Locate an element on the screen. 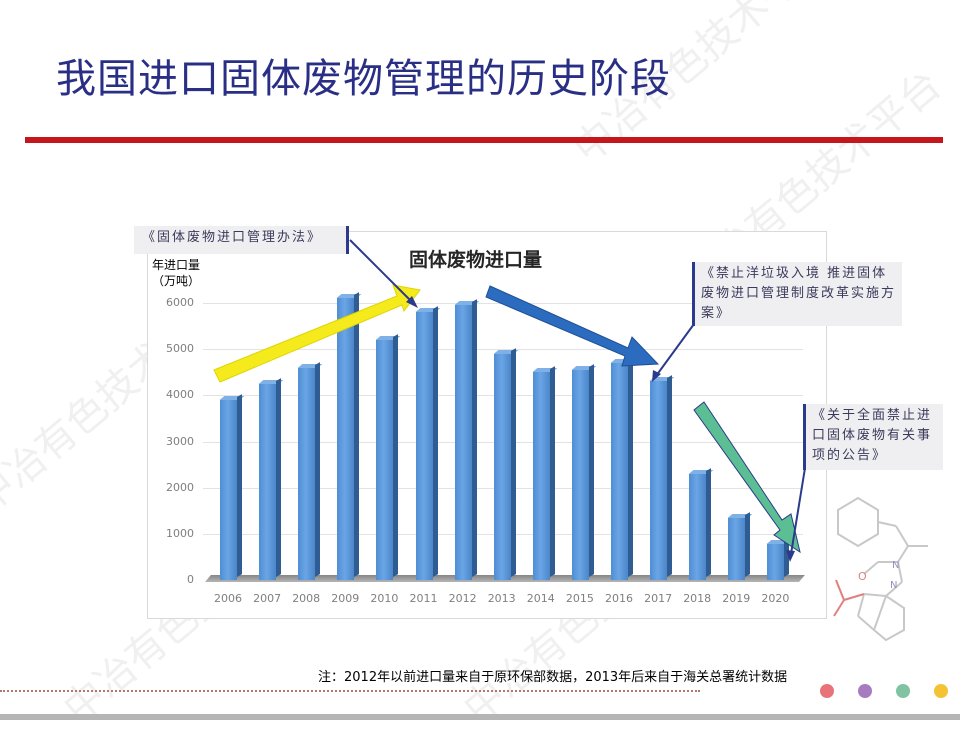  bar-2018 is located at coordinates (698, 526).